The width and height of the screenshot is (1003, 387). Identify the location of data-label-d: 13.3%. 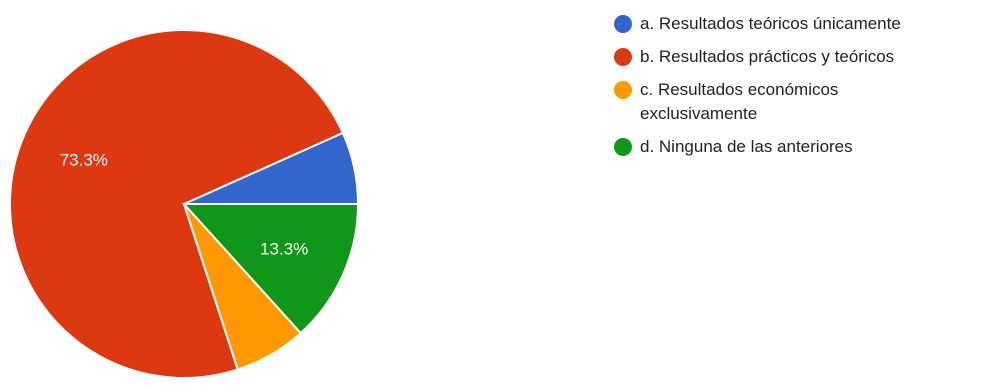
(284, 248).